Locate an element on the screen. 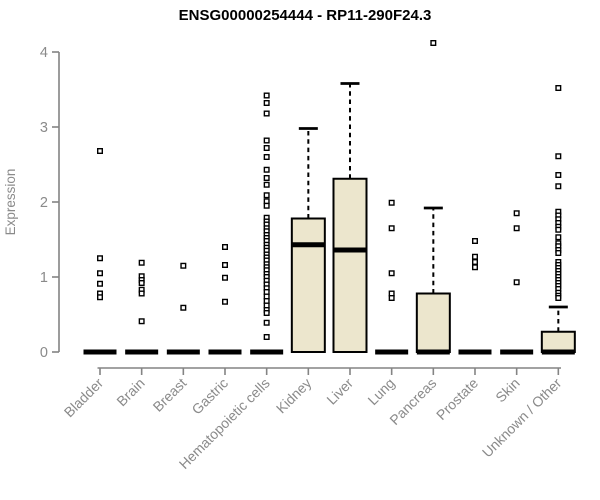 This screenshot has height=500, width=600. box-group-bladder is located at coordinates (100, 251).